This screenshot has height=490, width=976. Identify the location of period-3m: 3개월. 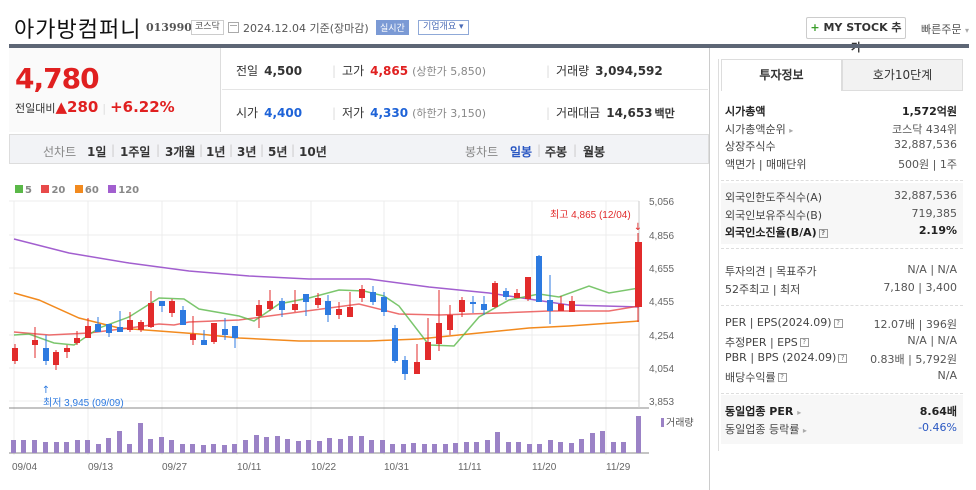
(180, 152).